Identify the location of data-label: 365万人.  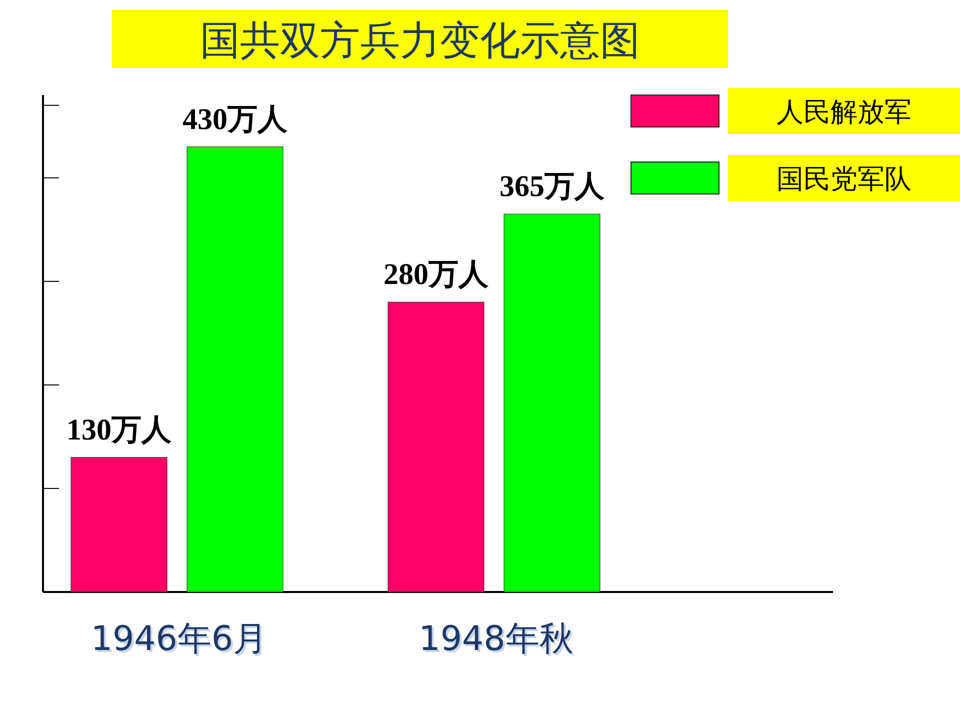
(553, 187).